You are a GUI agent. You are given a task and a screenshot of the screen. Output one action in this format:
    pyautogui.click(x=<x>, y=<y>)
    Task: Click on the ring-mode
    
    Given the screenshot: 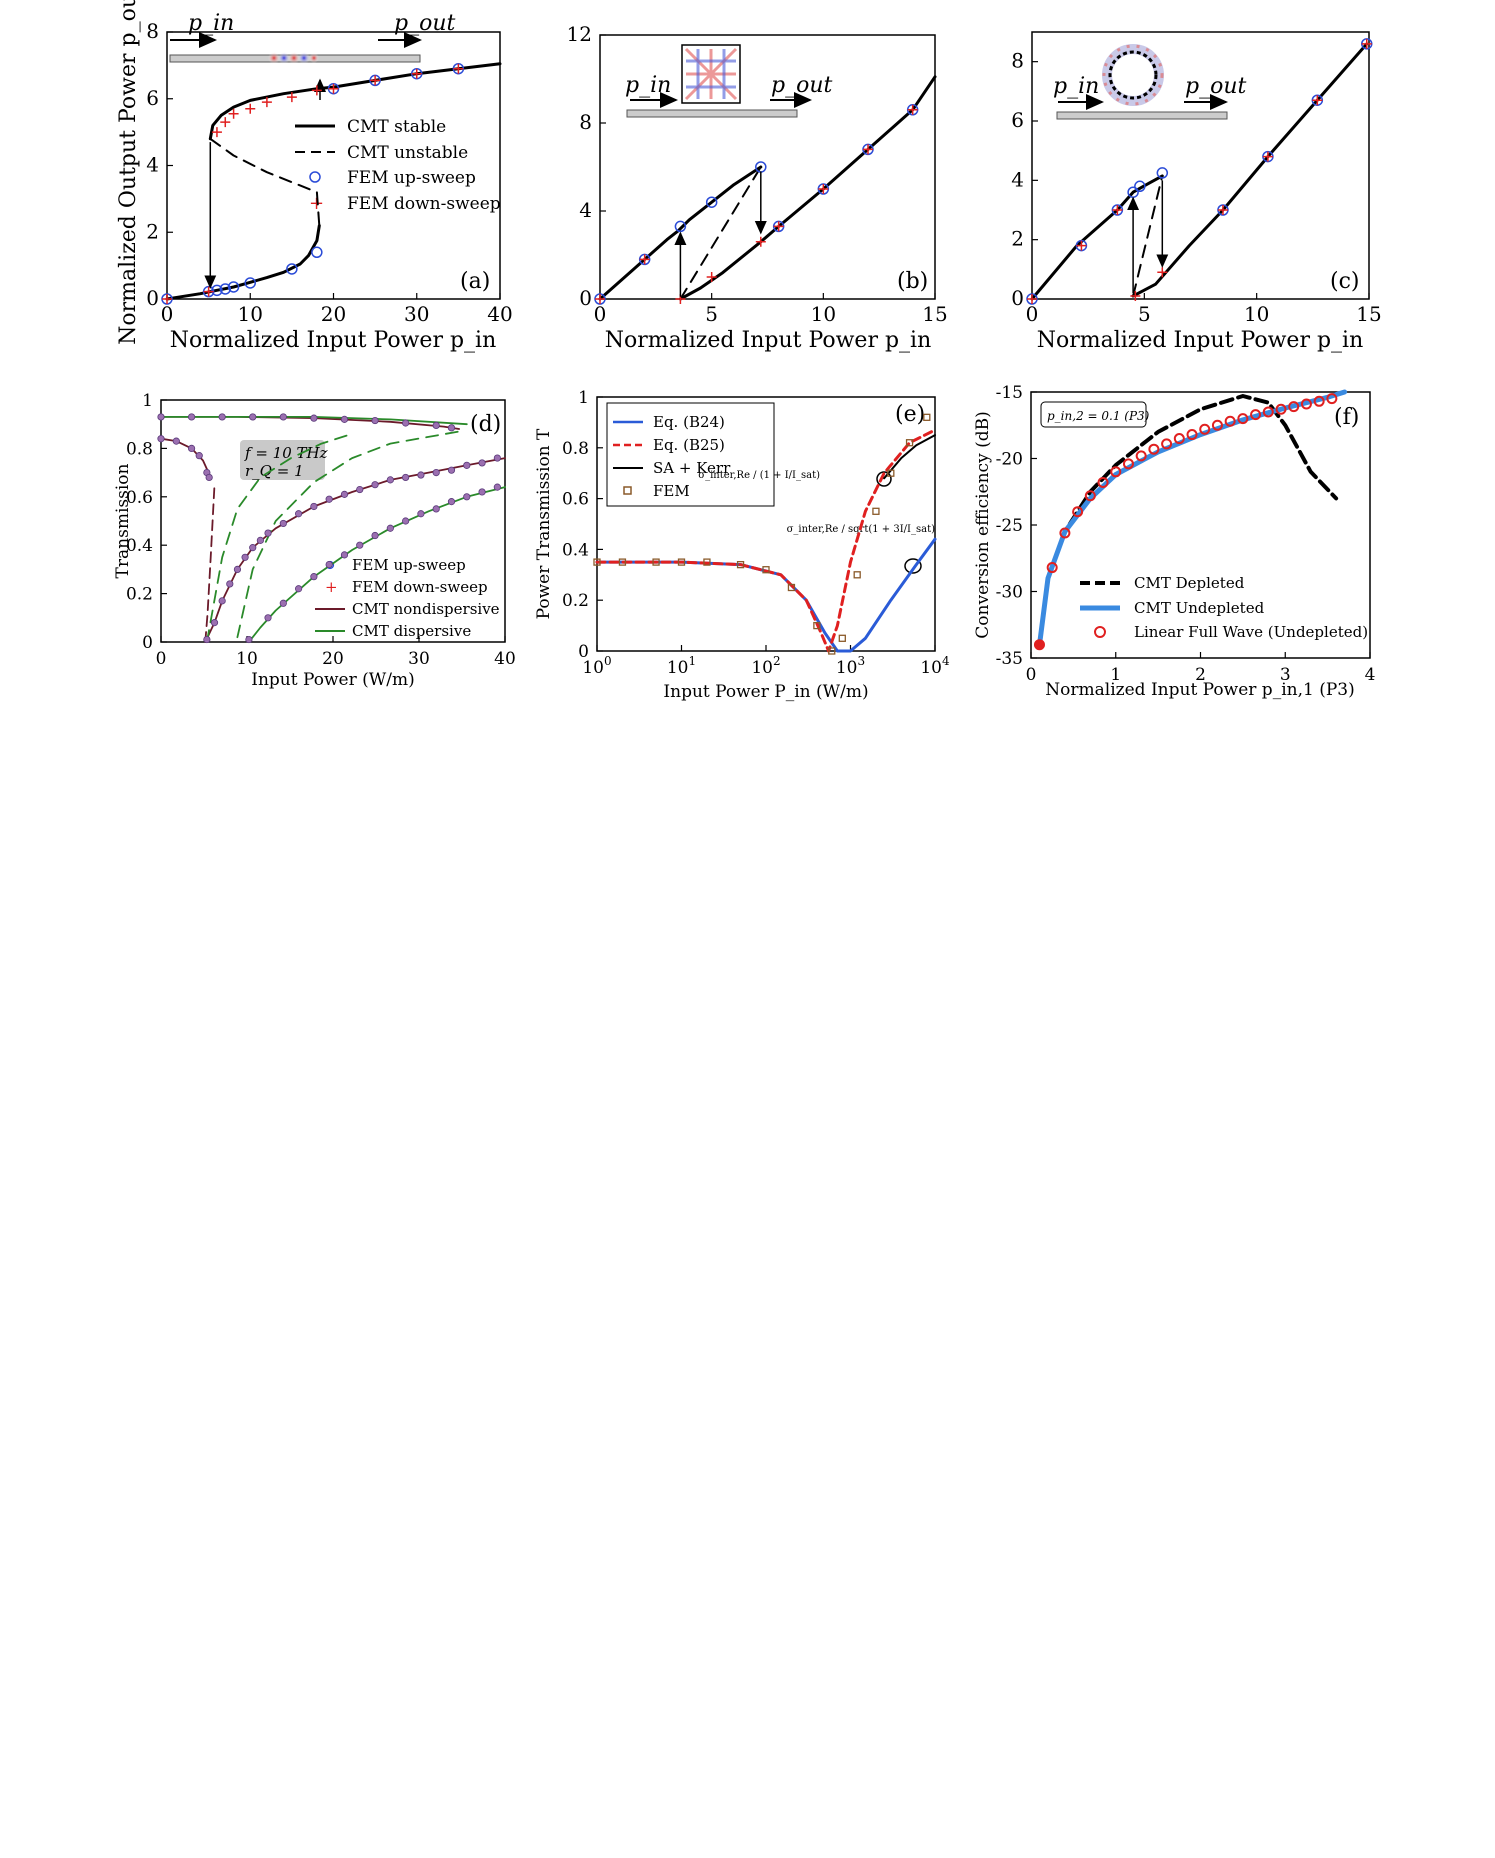 What is the action you would take?
    pyautogui.click(x=1133, y=75)
    